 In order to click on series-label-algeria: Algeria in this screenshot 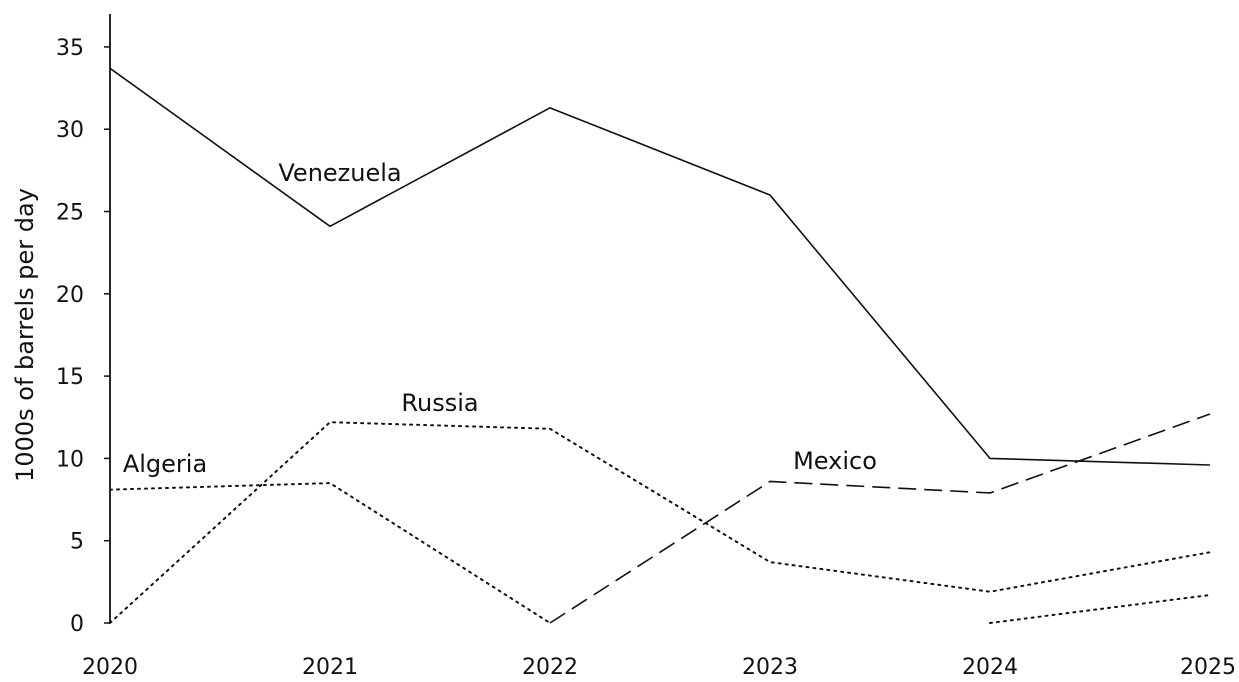, I will do `click(165, 464)`.